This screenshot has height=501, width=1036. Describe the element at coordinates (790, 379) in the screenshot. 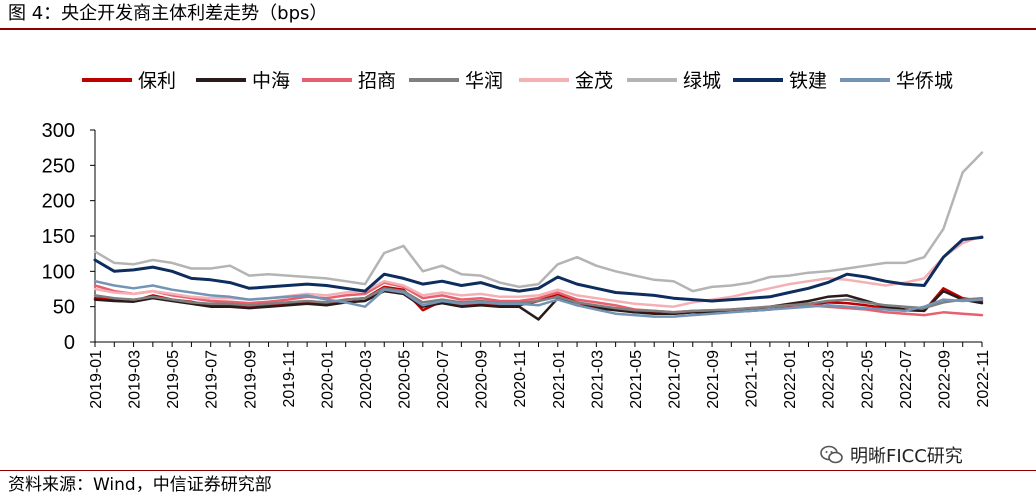

I see `x-tick-label: 2022-01` at that location.